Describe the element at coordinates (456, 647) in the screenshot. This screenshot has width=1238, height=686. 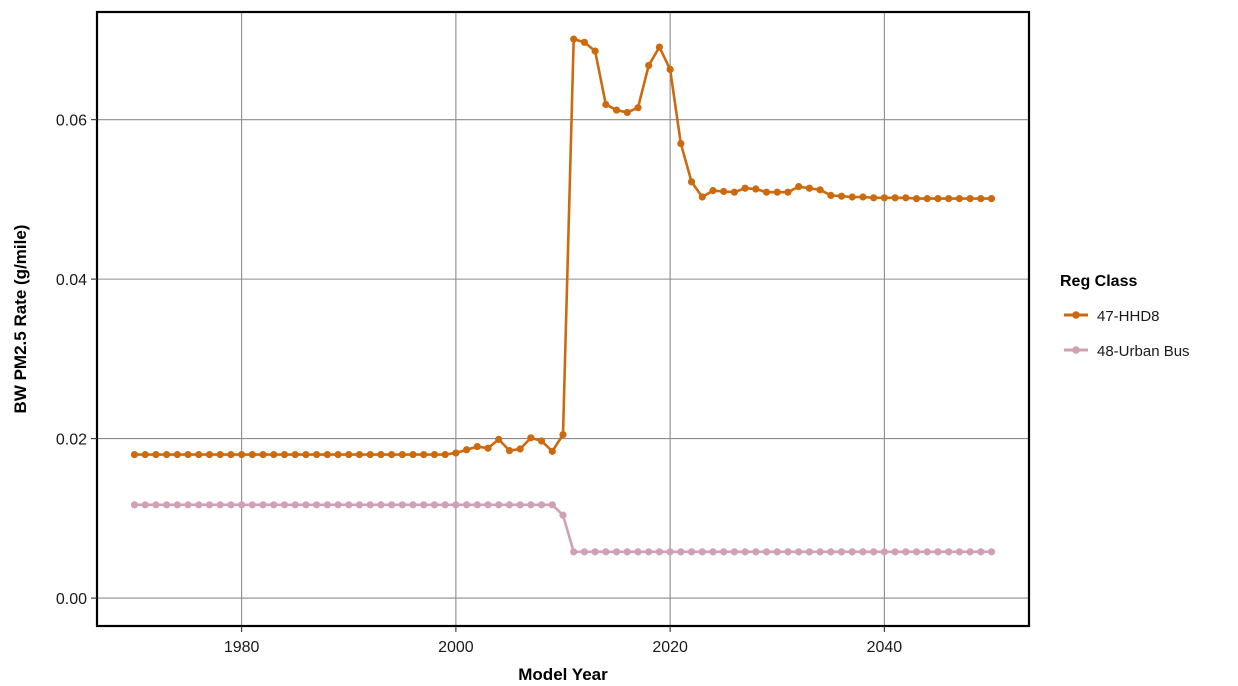
I see `x-tick-label: 2000` at that location.